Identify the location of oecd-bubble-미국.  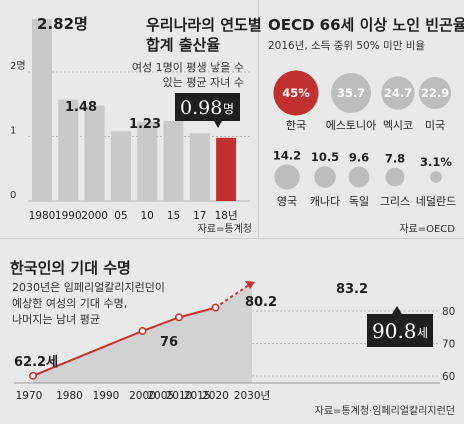
(435, 93).